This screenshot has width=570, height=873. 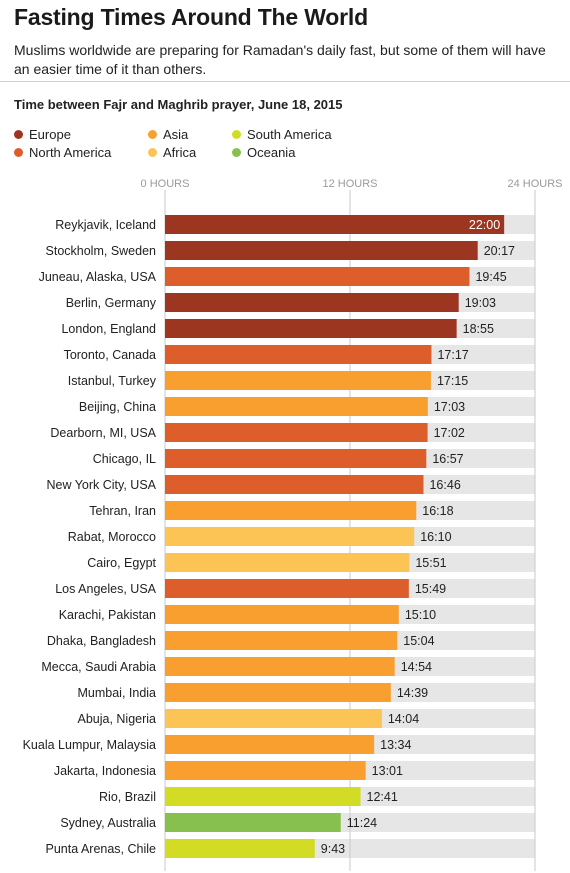 What do you see at coordinates (444, 485) in the screenshot?
I see `value-label: 16:46` at bounding box center [444, 485].